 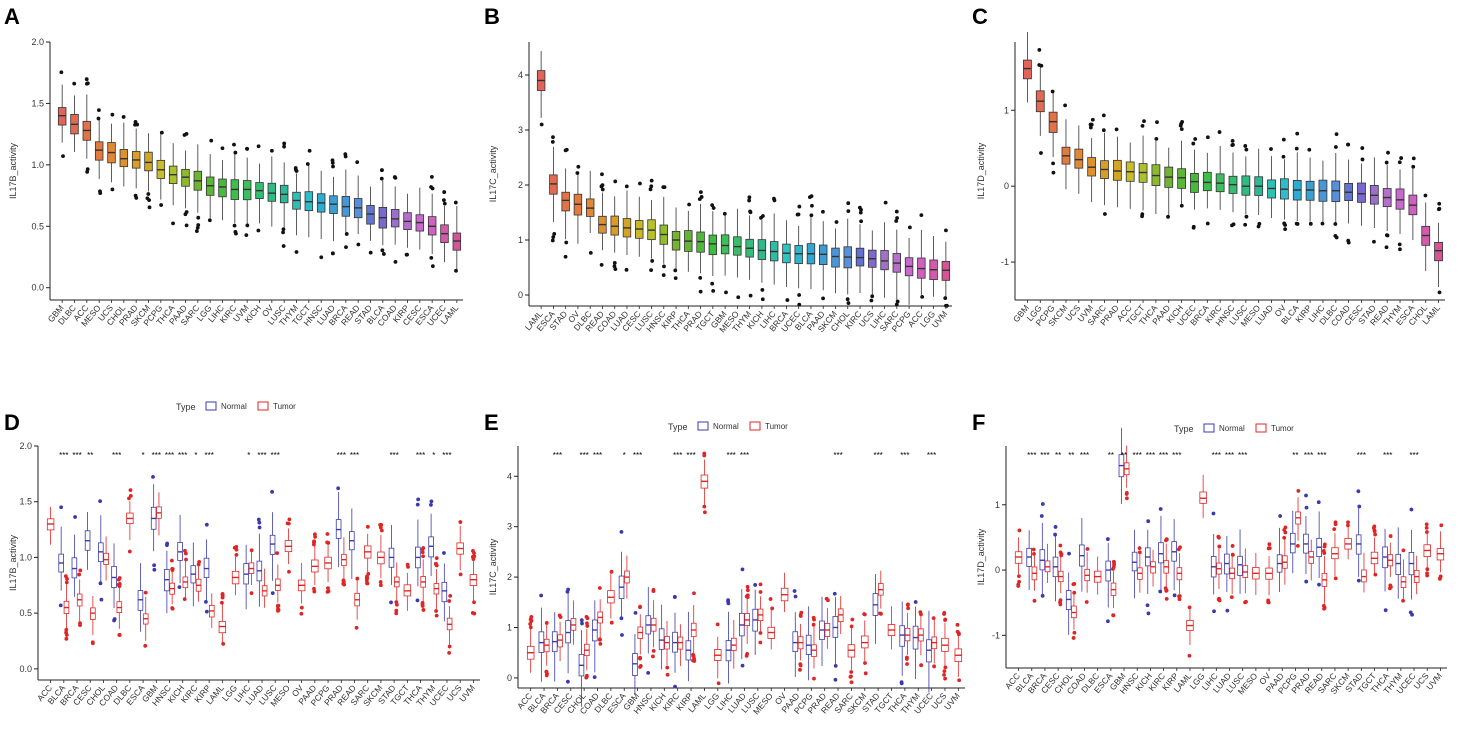 What do you see at coordinates (595, 640) in the screenshot?
I see `box-normal-coad` at bounding box center [595, 640].